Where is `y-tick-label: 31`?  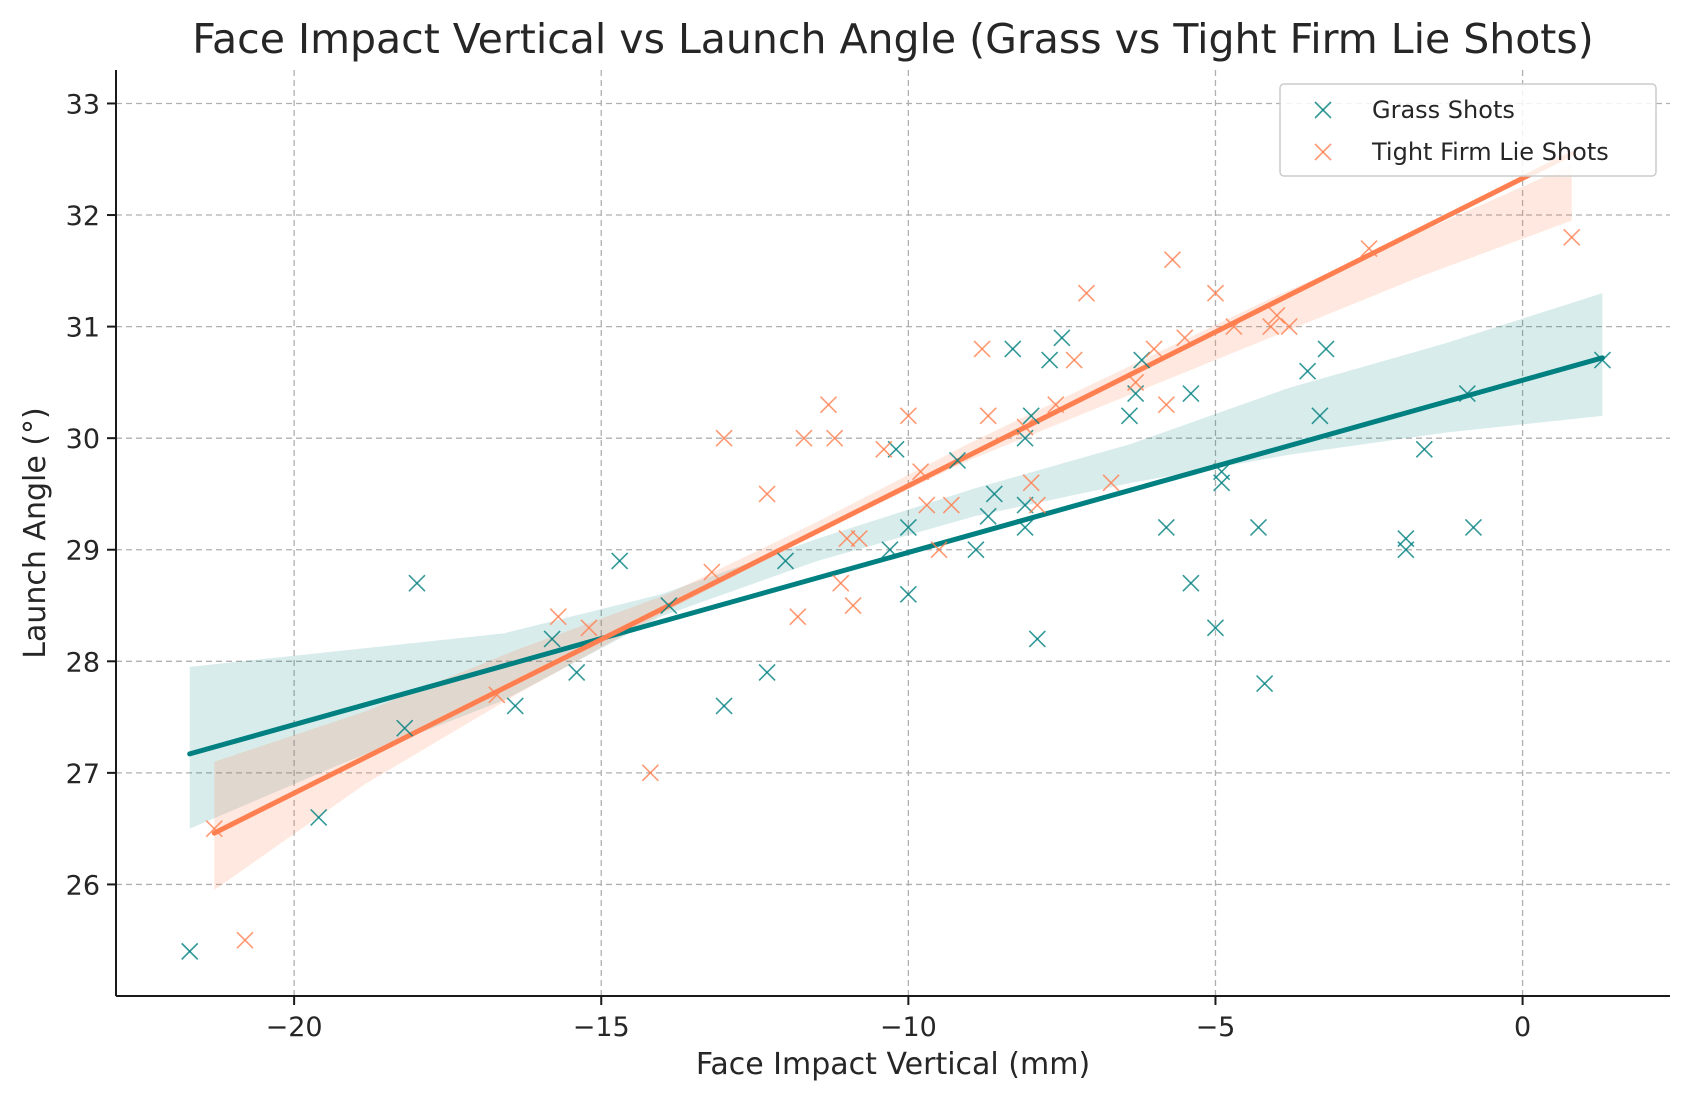 y-tick-label: 31 is located at coordinates (83, 328).